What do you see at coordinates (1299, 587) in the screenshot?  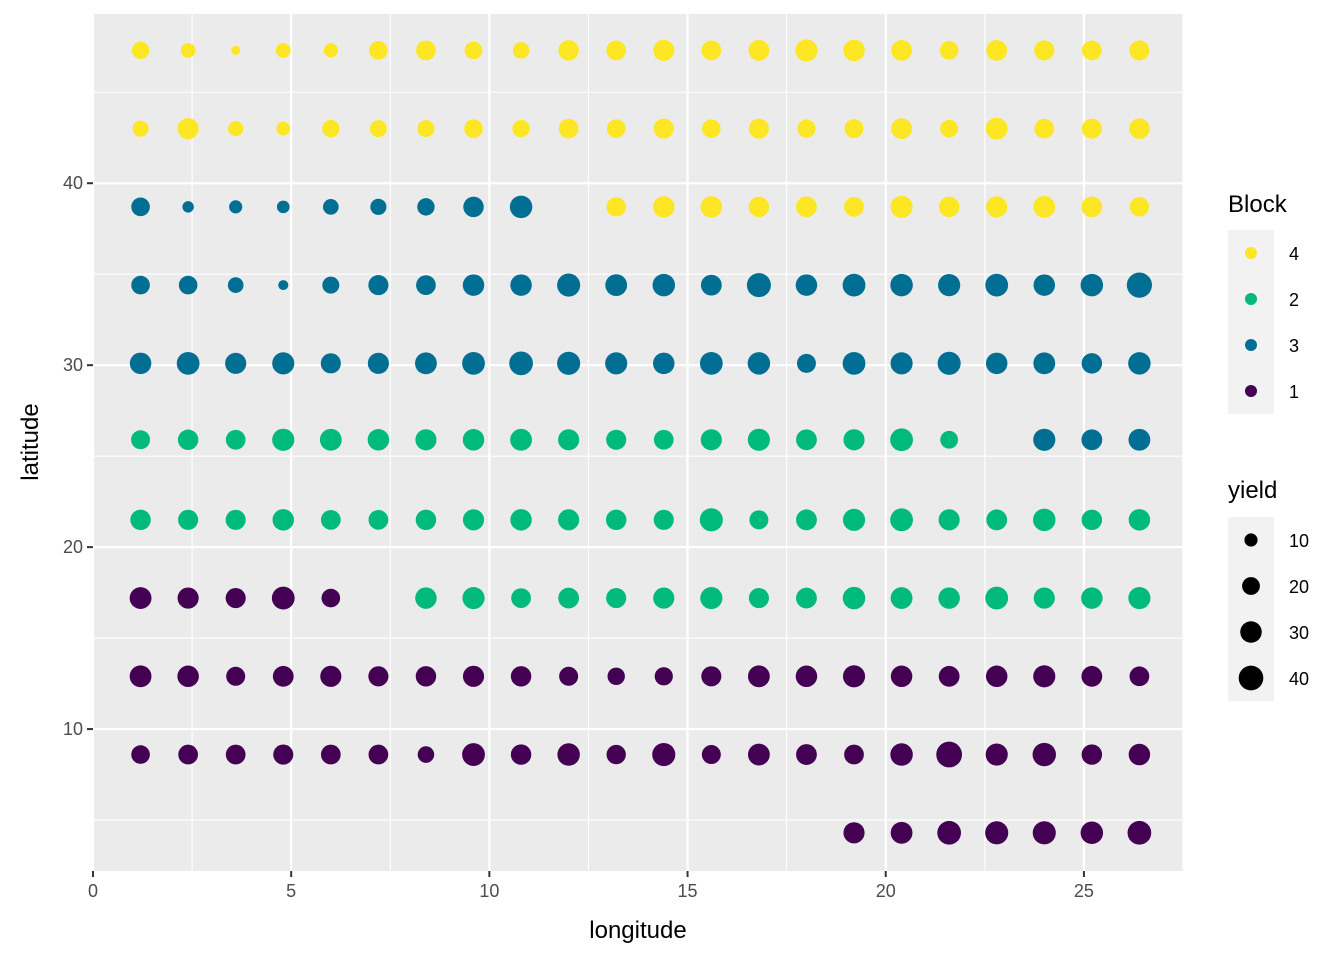 I see `size-legend-label: 20` at bounding box center [1299, 587].